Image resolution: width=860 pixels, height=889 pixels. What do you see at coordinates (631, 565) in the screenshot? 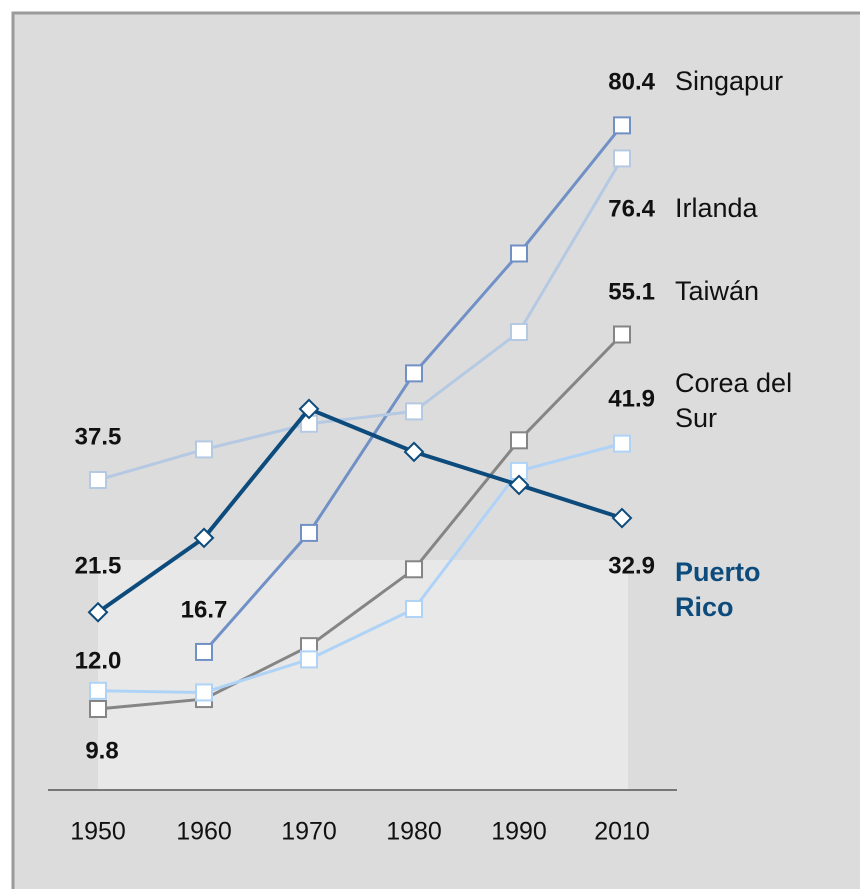
I see `value-label: 32.9` at bounding box center [631, 565].